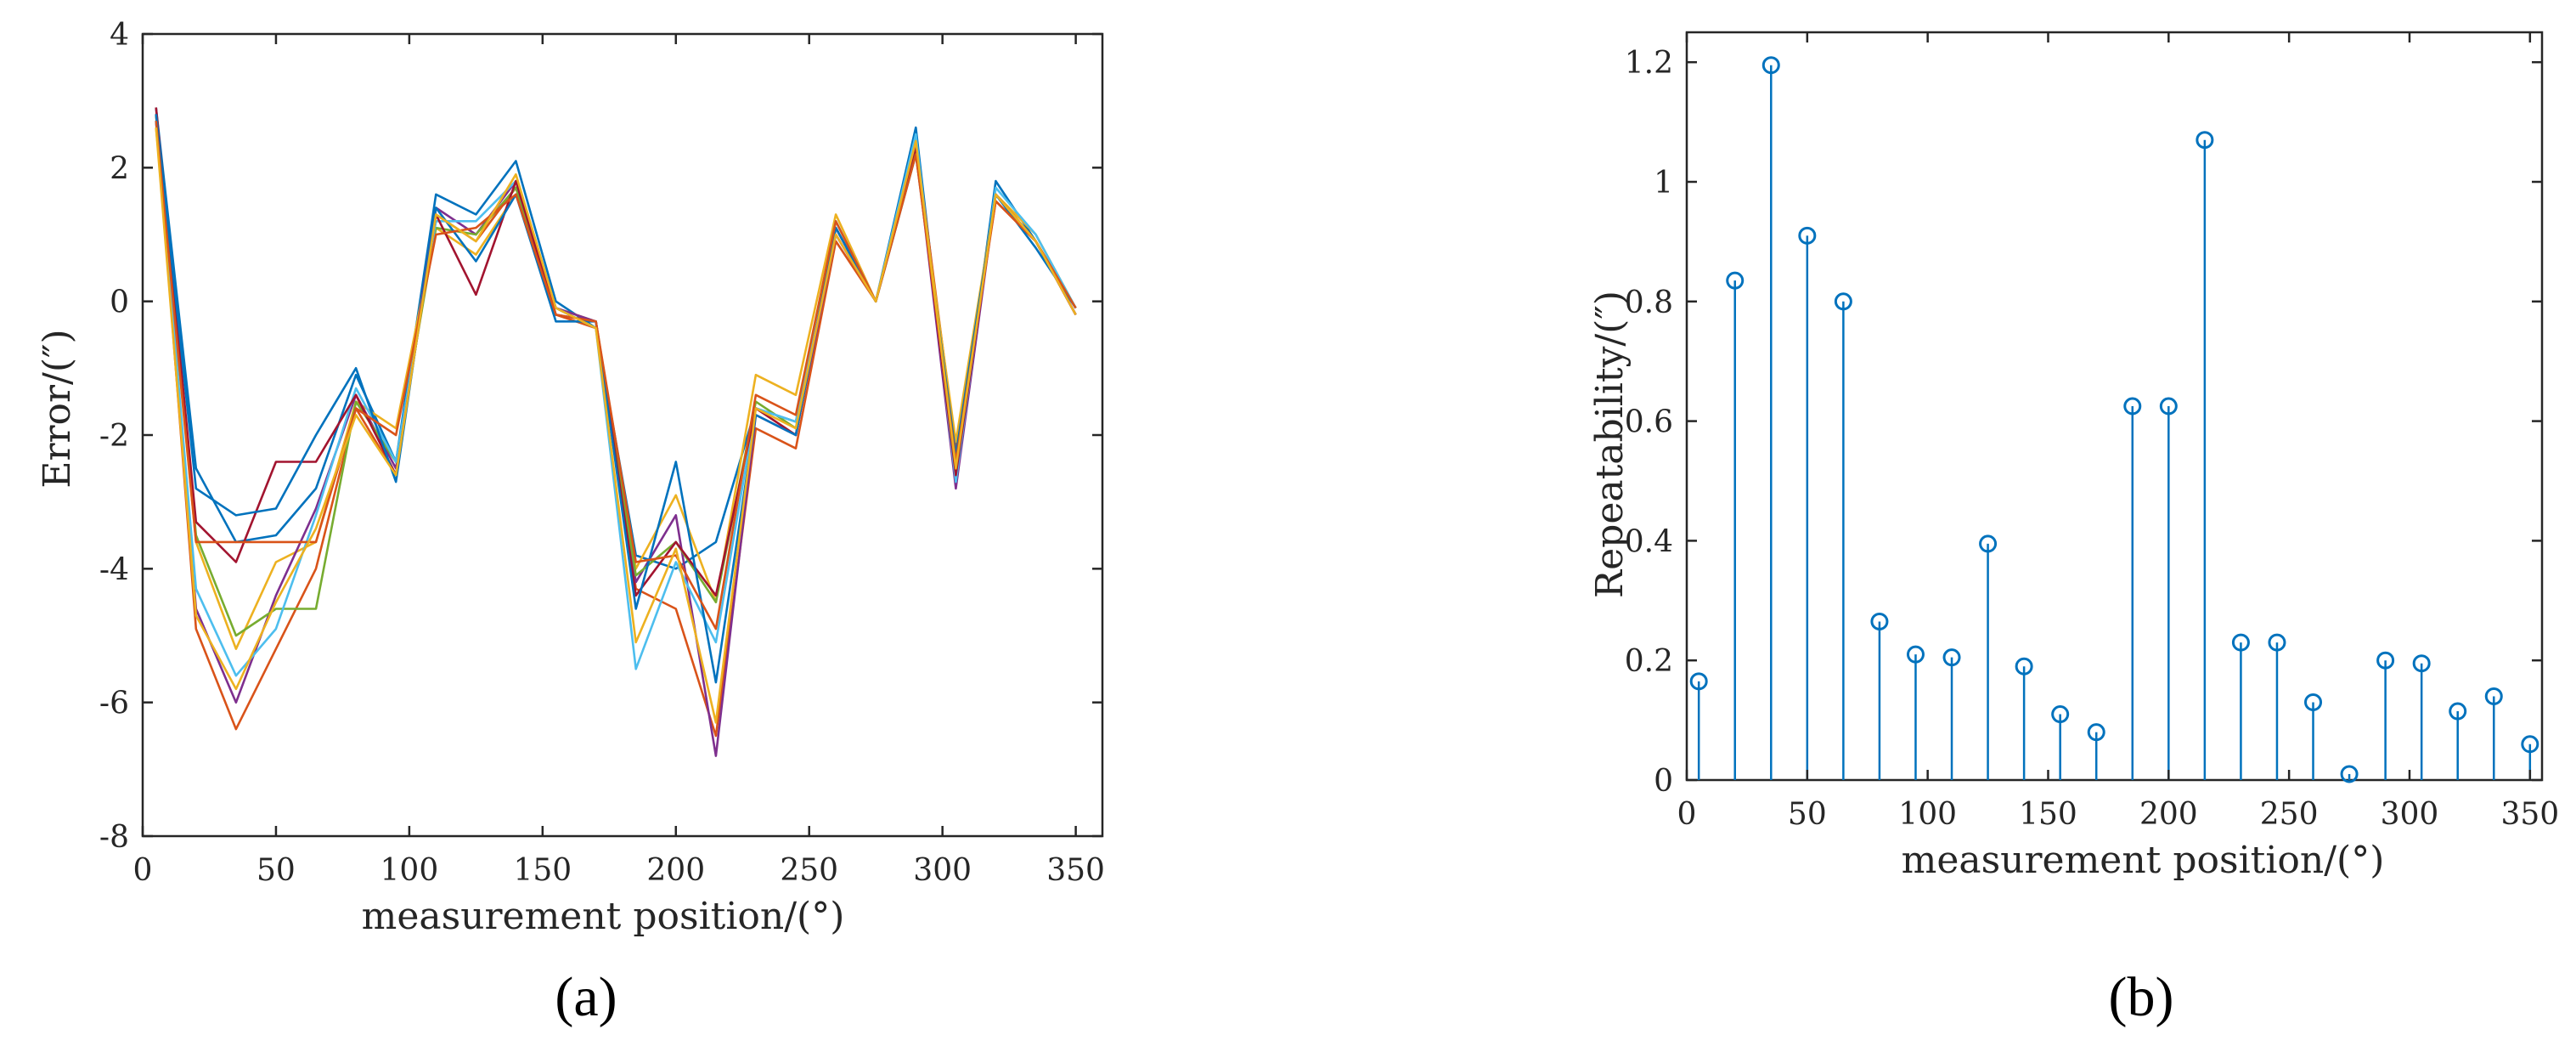  I want to click on panel-b-x-tick-label: 350, so click(2529, 814).